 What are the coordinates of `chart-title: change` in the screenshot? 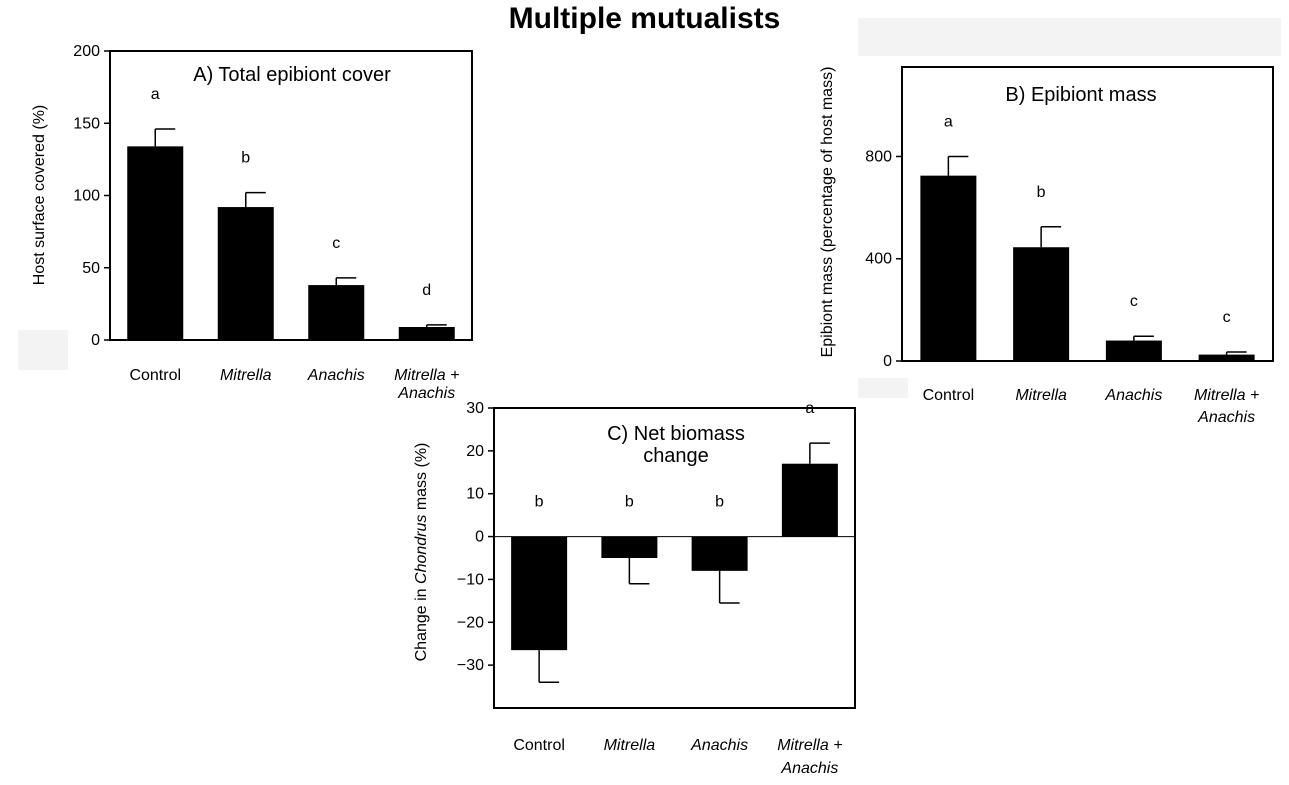 It's located at (676, 456).